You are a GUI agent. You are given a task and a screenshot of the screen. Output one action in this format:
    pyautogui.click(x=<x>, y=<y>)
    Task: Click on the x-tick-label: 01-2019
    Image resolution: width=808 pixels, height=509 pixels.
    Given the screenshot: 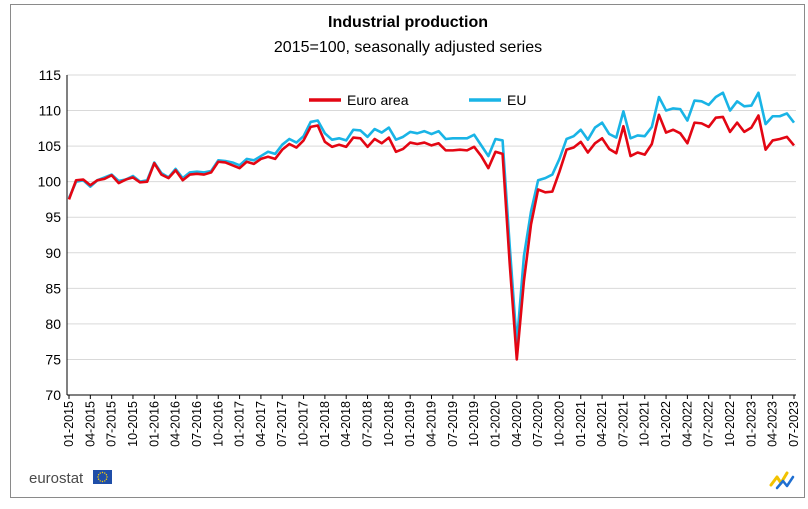 What is the action you would take?
    pyautogui.click(x=410, y=424)
    